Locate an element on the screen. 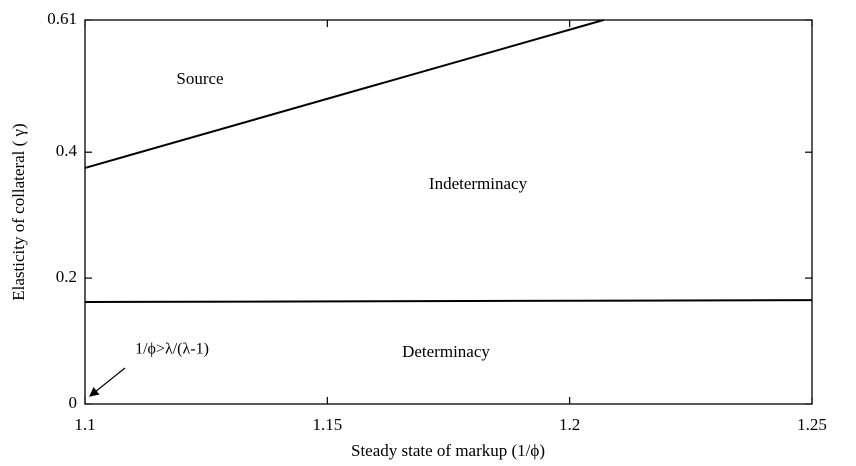  y-axis-label: Elasticity of collateral ( γ) is located at coordinates (18, 211).